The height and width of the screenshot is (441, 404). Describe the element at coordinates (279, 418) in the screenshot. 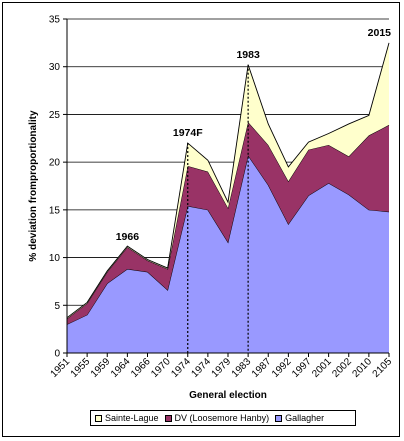

I see `legend-swatch-gallagher` at that location.